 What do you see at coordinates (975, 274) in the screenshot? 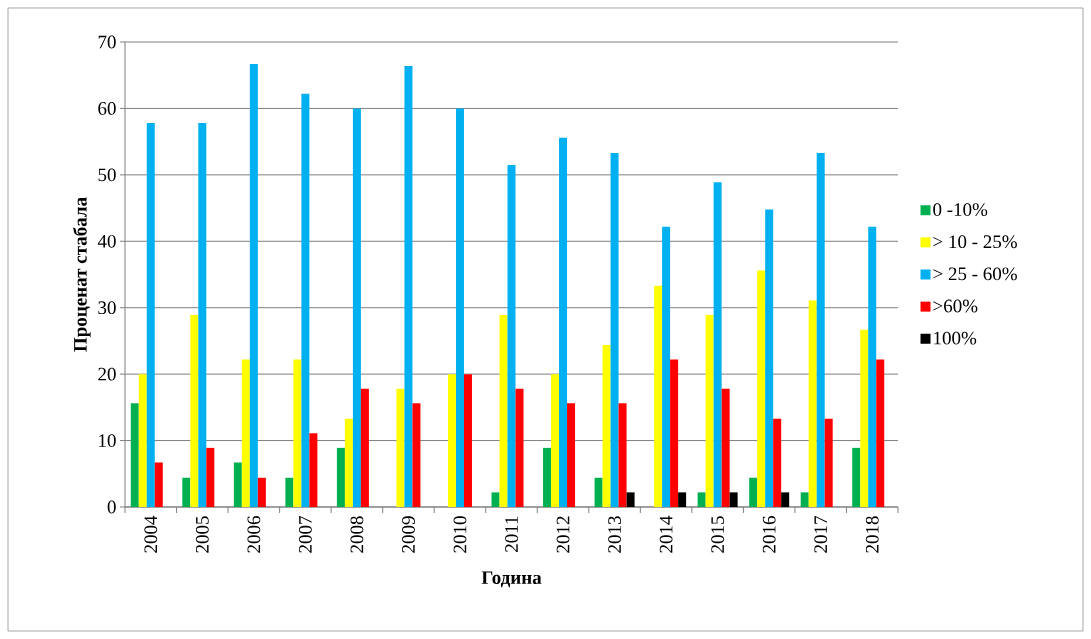
I see `legend-label: > 25 - 60%` at bounding box center [975, 274].